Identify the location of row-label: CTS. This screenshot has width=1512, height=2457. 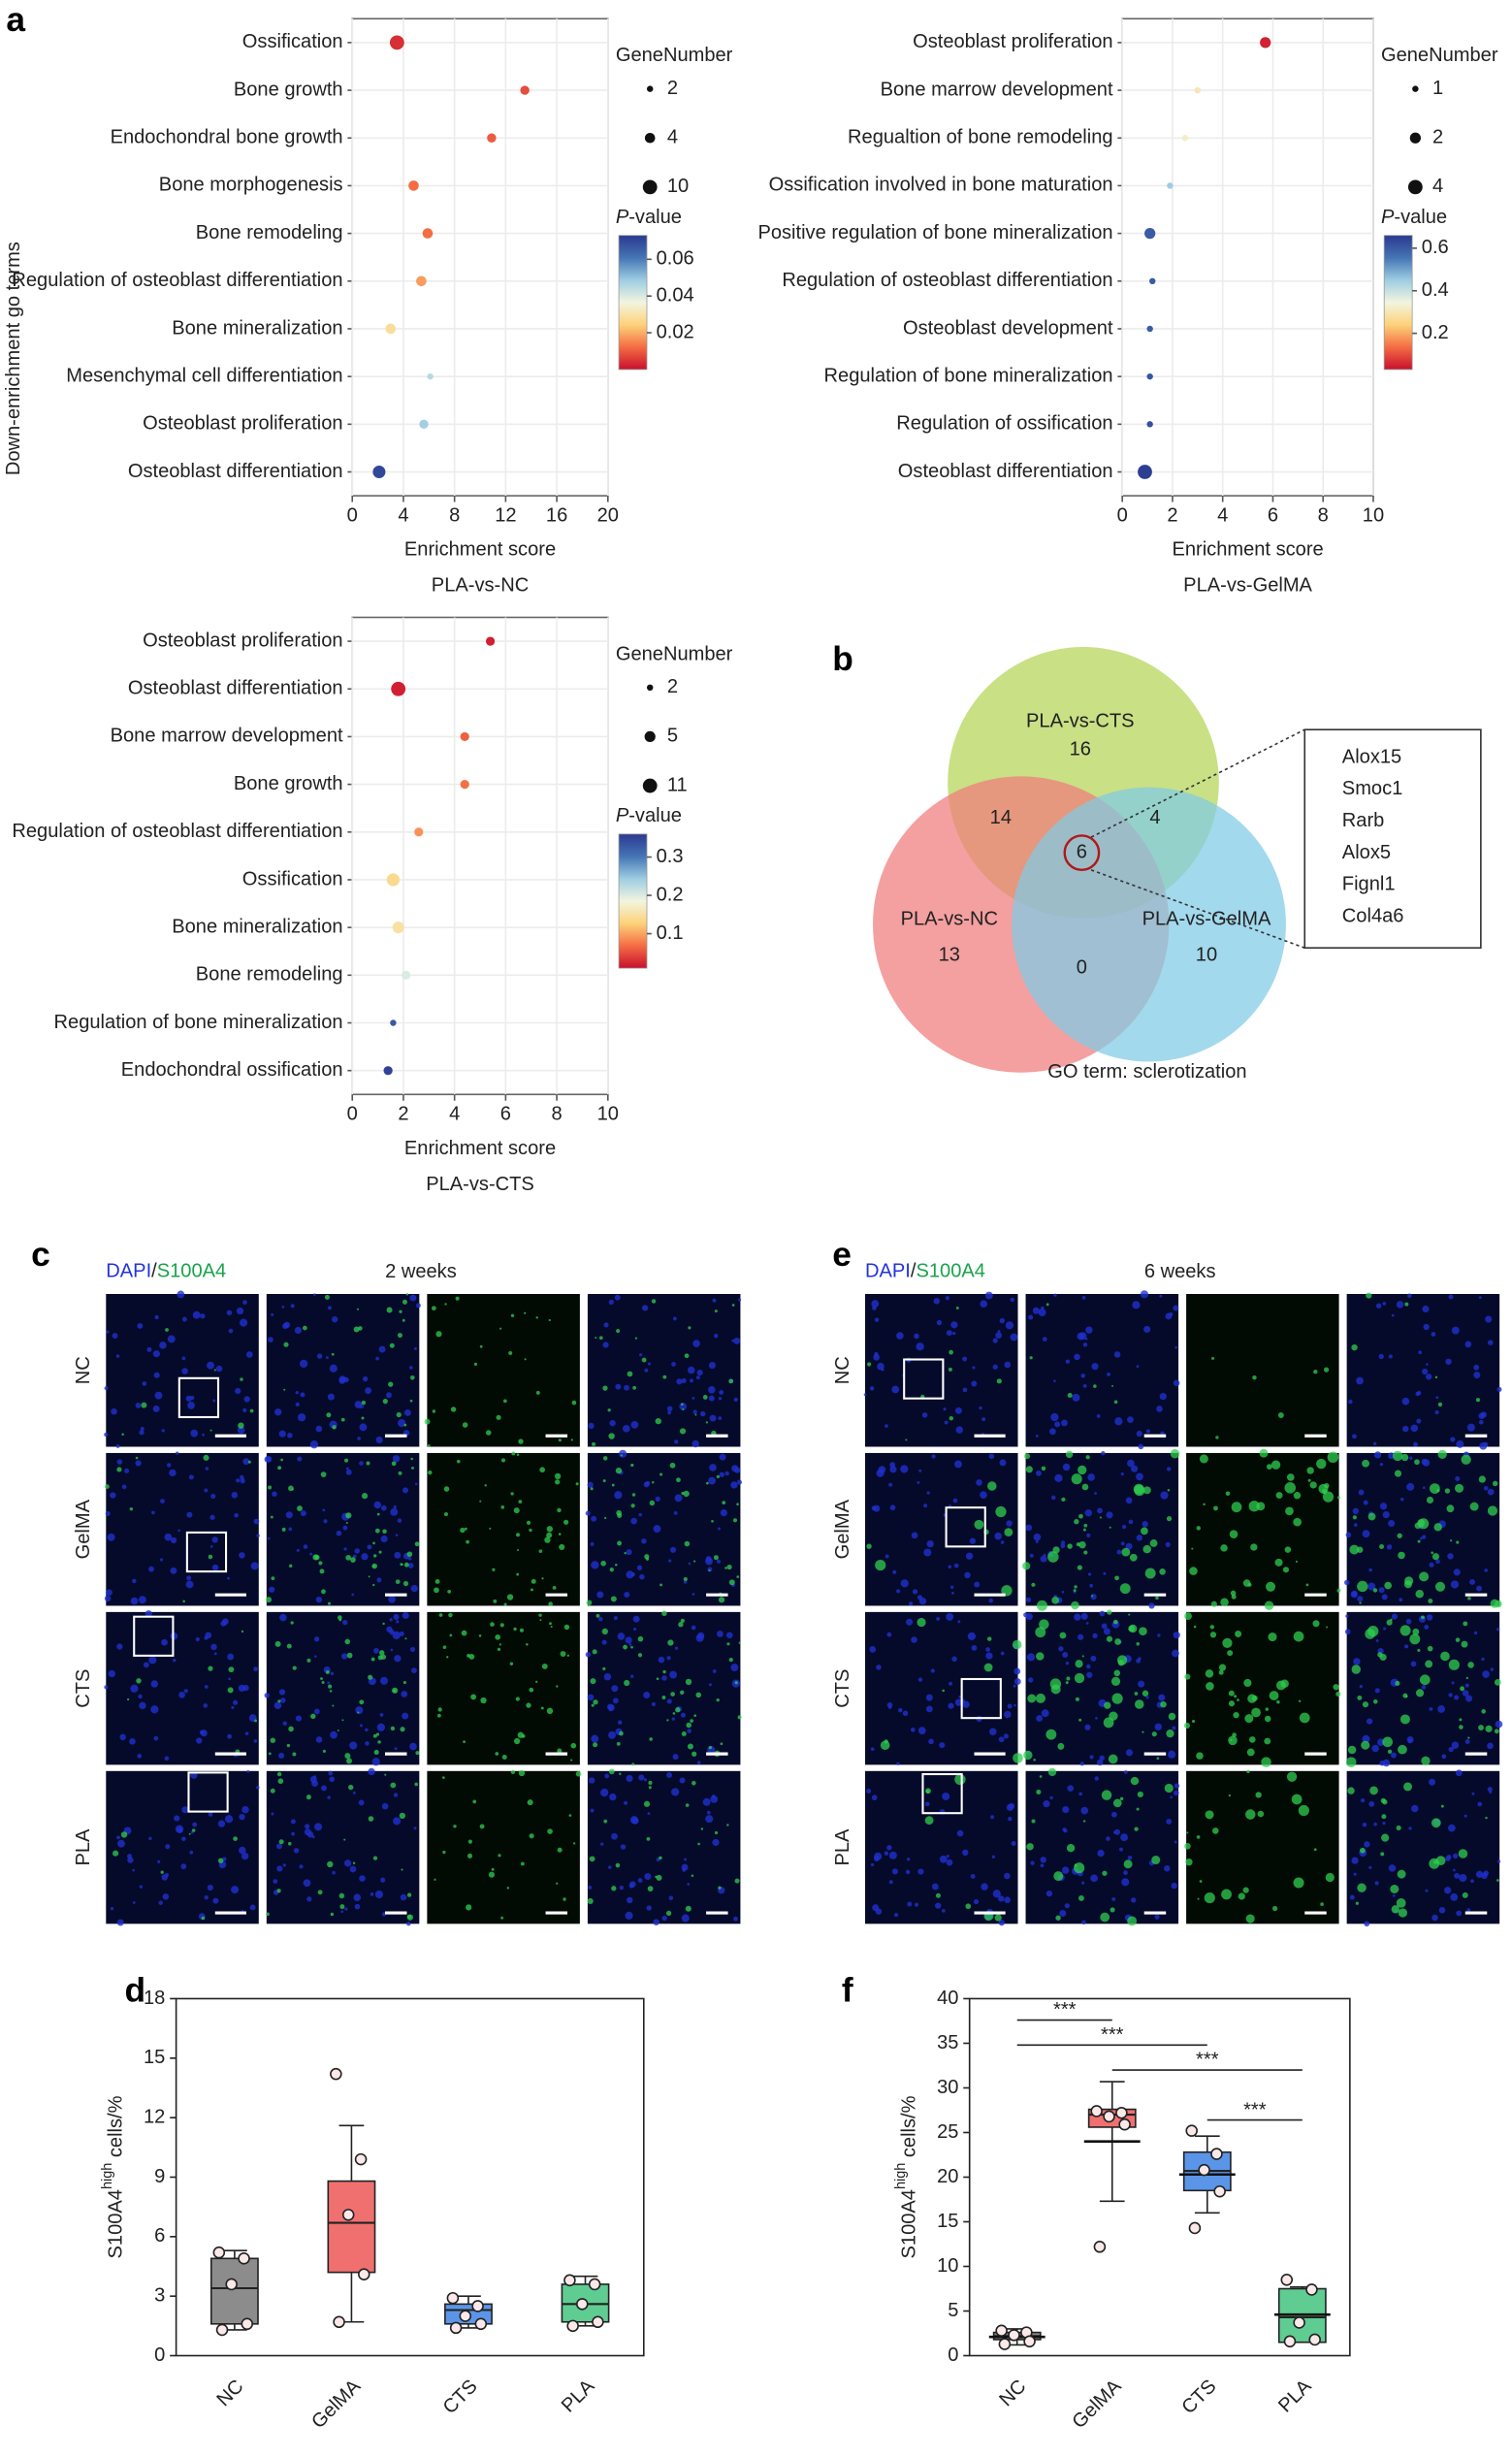
(842, 1688).